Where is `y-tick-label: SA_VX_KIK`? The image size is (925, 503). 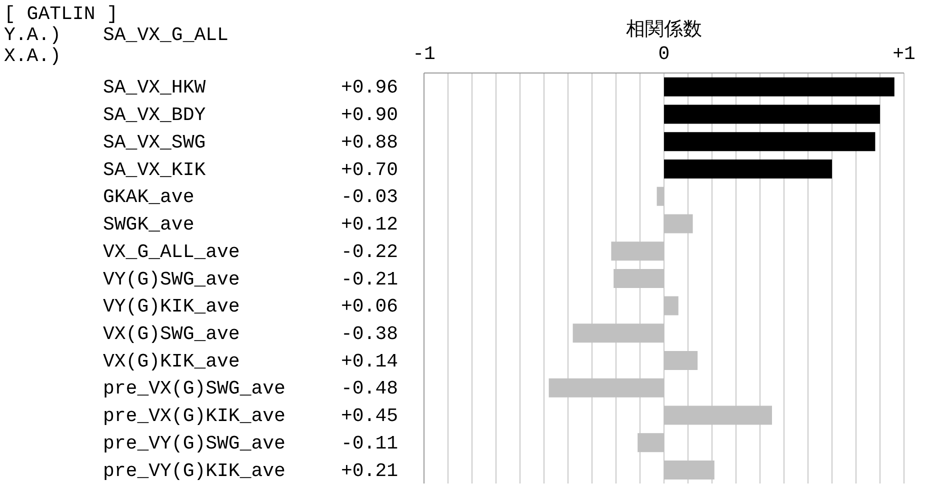 y-tick-label: SA_VX_KIK is located at coordinates (154, 169).